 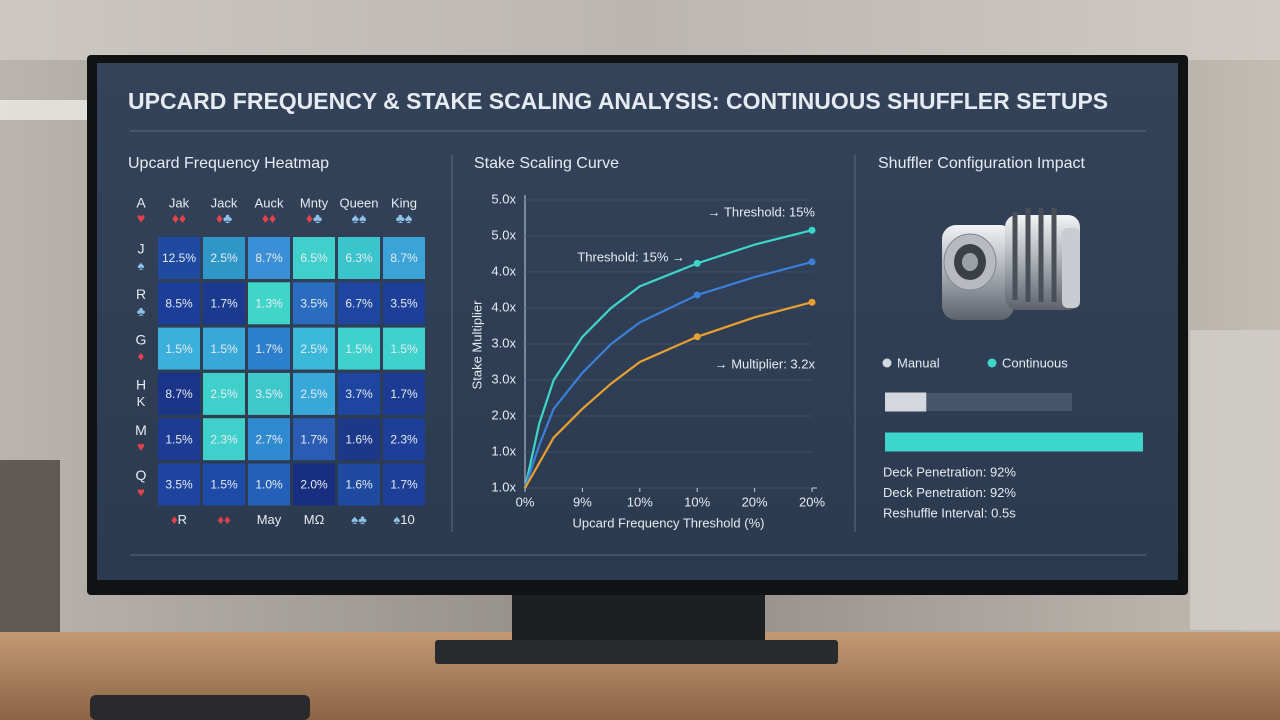 What do you see at coordinates (314, 258) in the screenshot?
I see `cell-label: 6.5%` at bounding box center [314, 258].